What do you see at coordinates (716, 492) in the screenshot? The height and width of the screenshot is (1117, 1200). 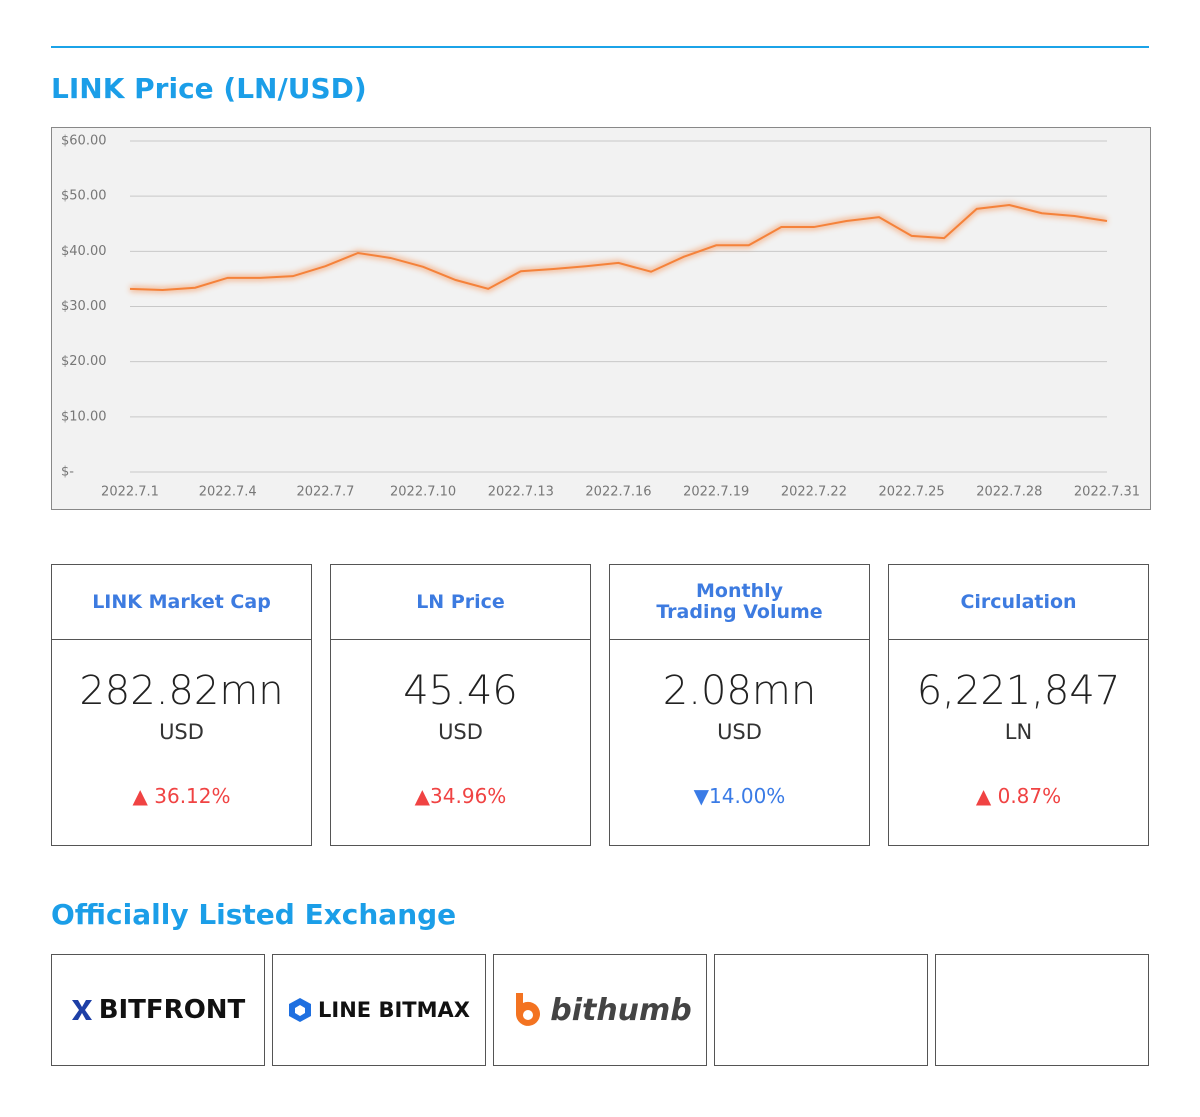 I see `x-tick-label: 2022.7.19` at bounding box center [716, 492].